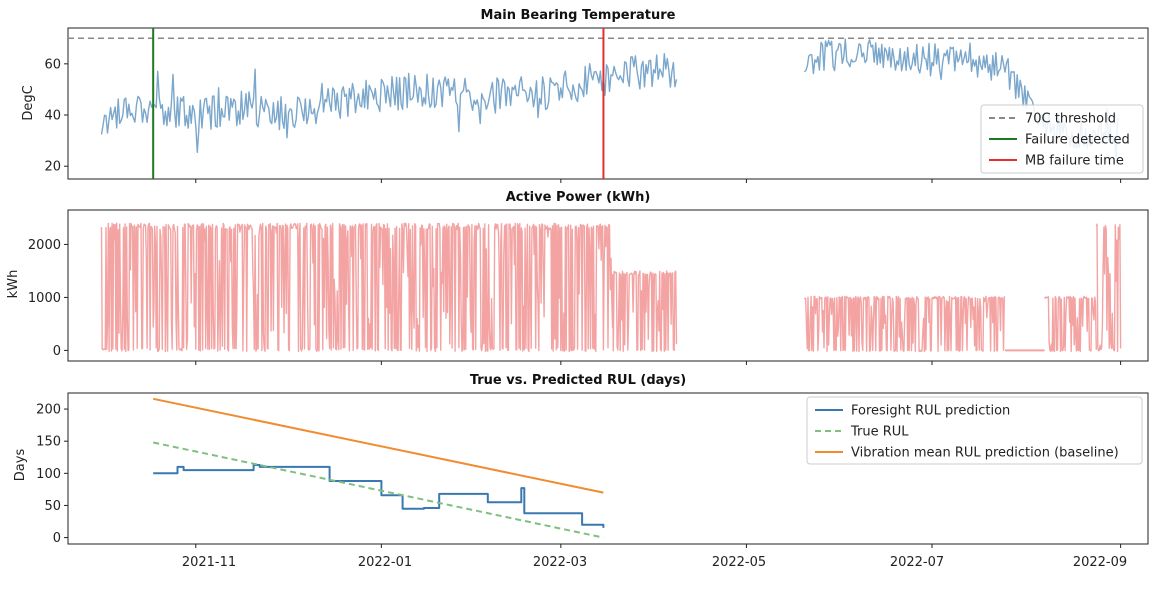 Image resolution: width=1162 pixels, height=591 pixels. Describe the element at coordinates (1077, 140) in the screenshot. I see `legend-label: Failure detected` at that location.